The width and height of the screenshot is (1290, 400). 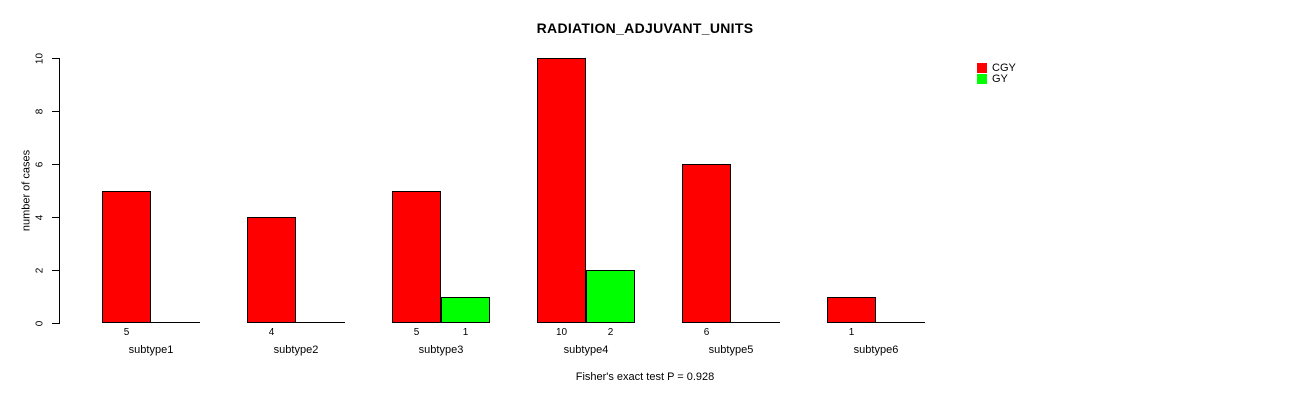 I want to click on bar-cgy-subtype4, so click(x=561, y=190).